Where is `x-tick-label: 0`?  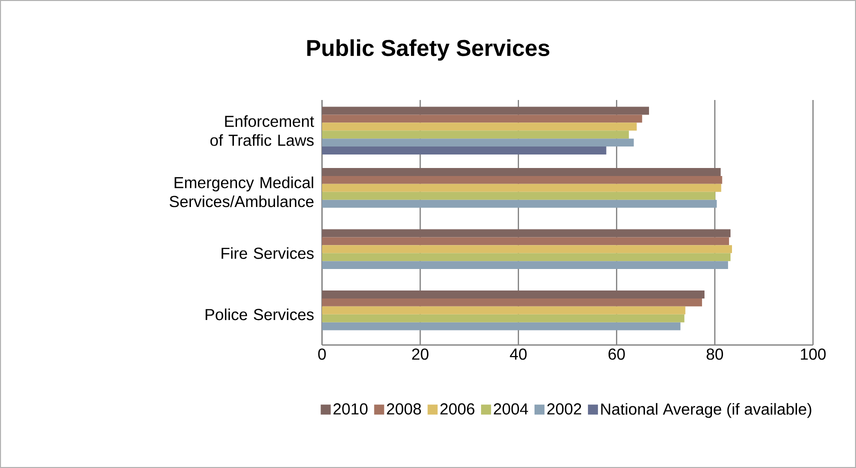 x-tick-label: 0 is located at coordinates (322, 354).